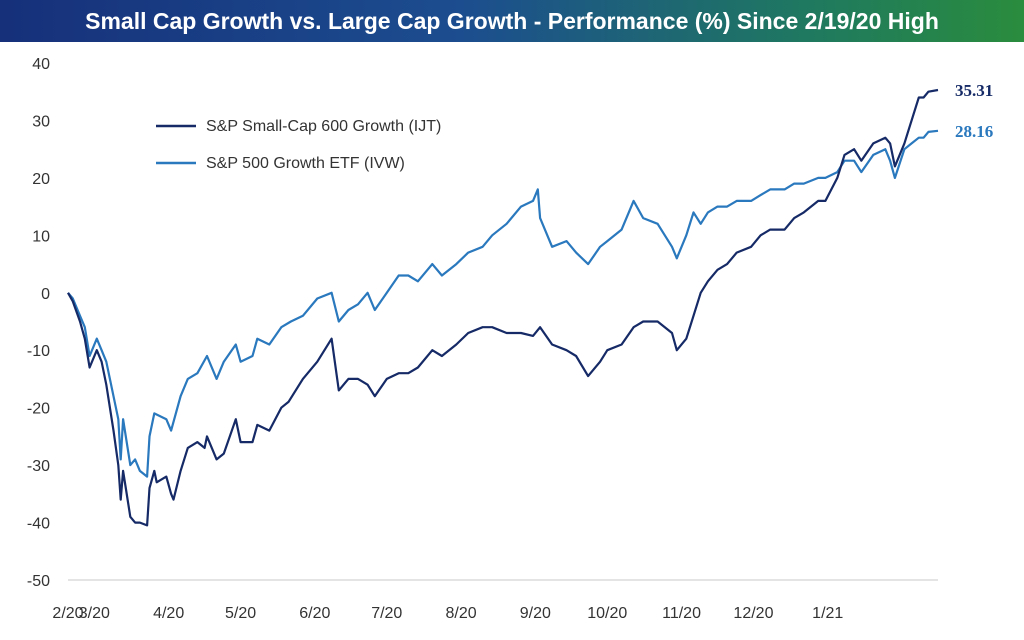 This screenshot has width=1024, height=640. Describe the element at coordinates (386, 613) in the screenshot. I see `x-tick-label: 7/20` at that location.